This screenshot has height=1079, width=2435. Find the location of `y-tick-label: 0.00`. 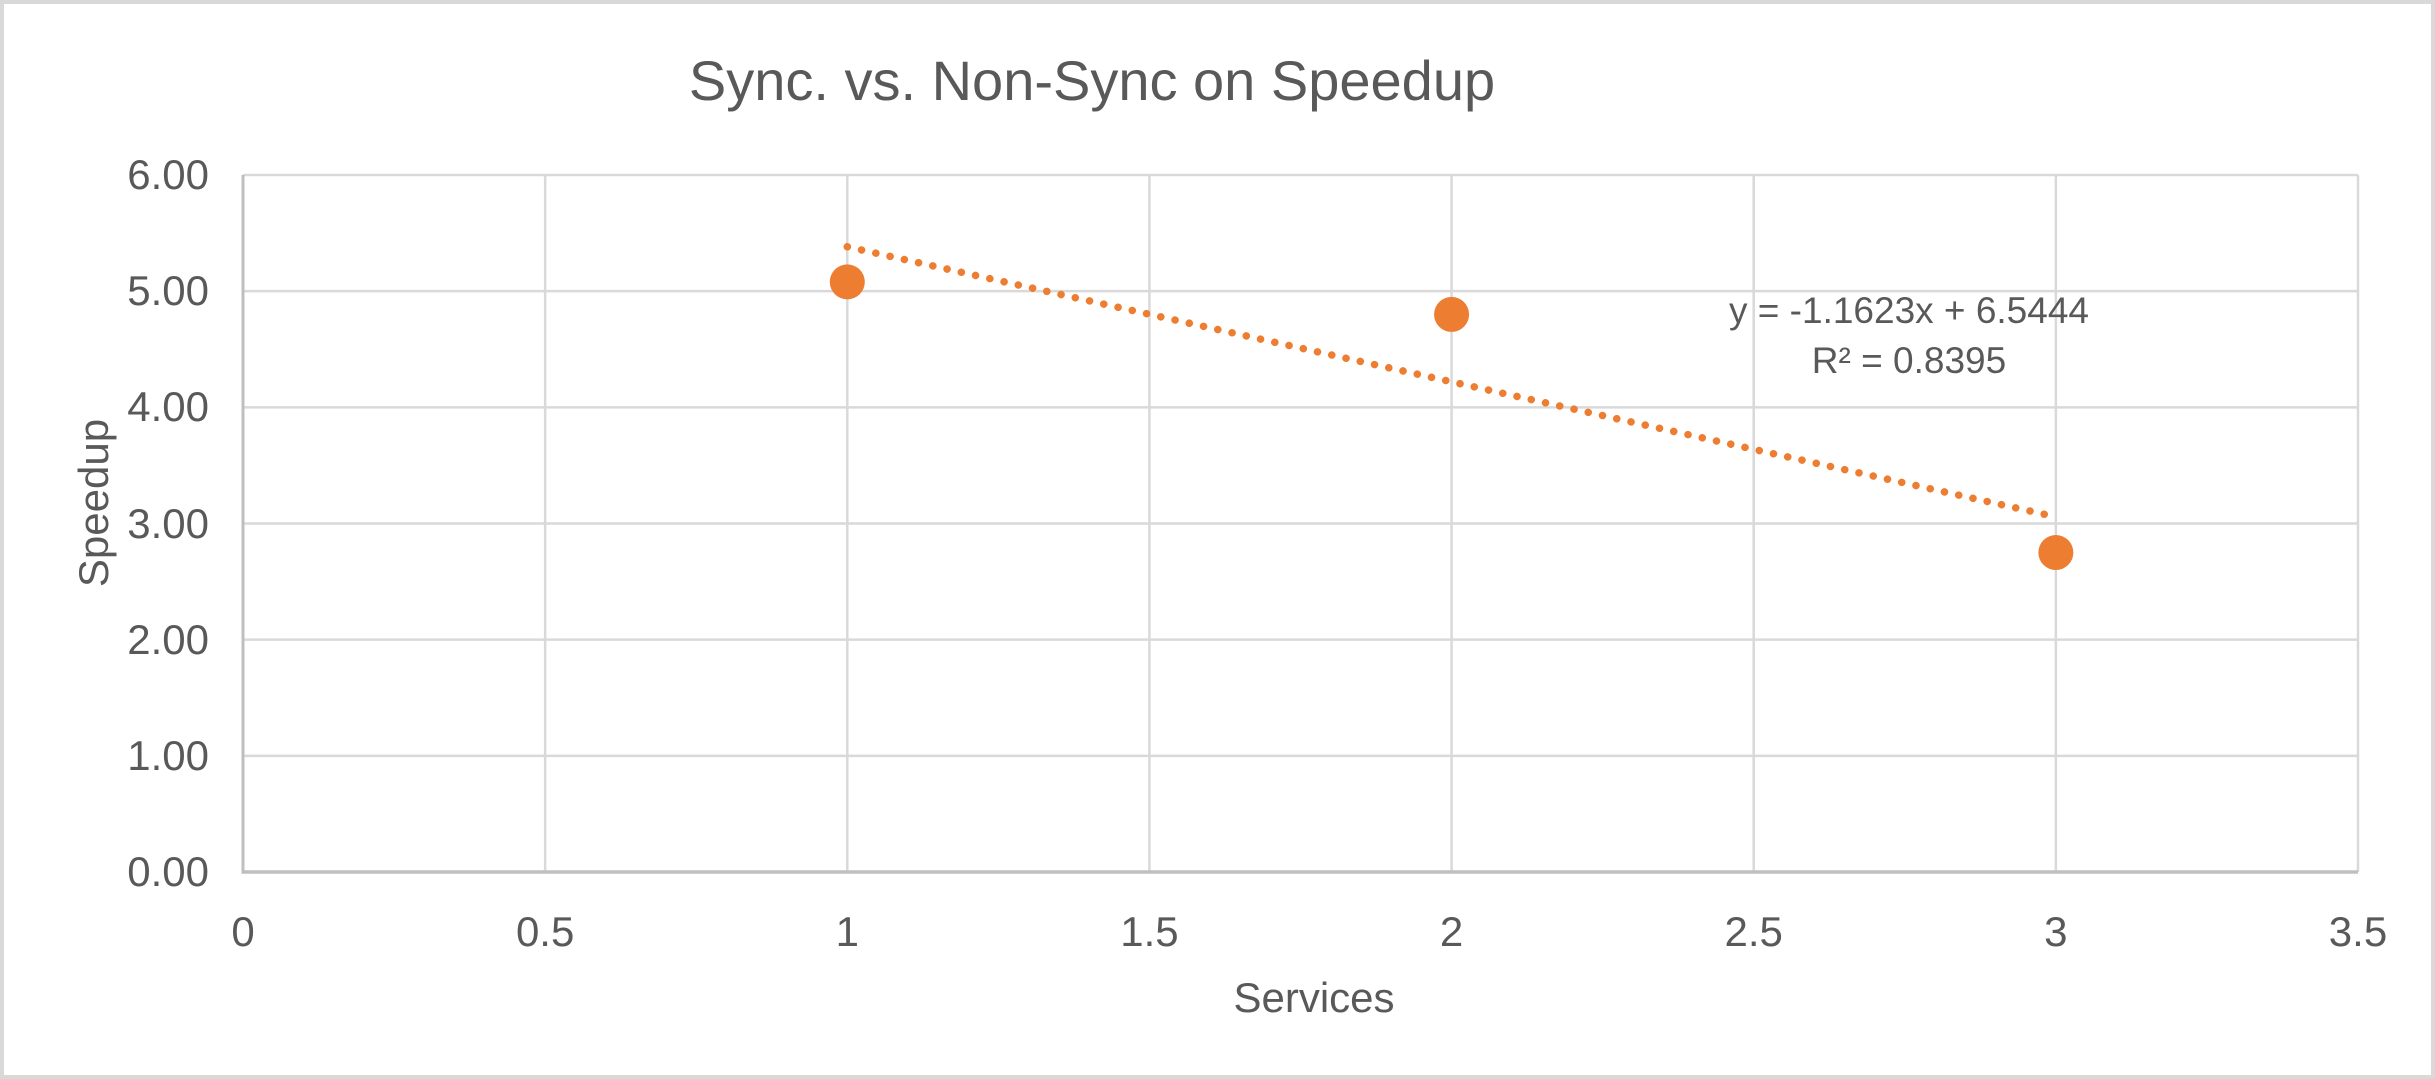

y-tick-label: 0.00 is located at coordinates (168, 871).